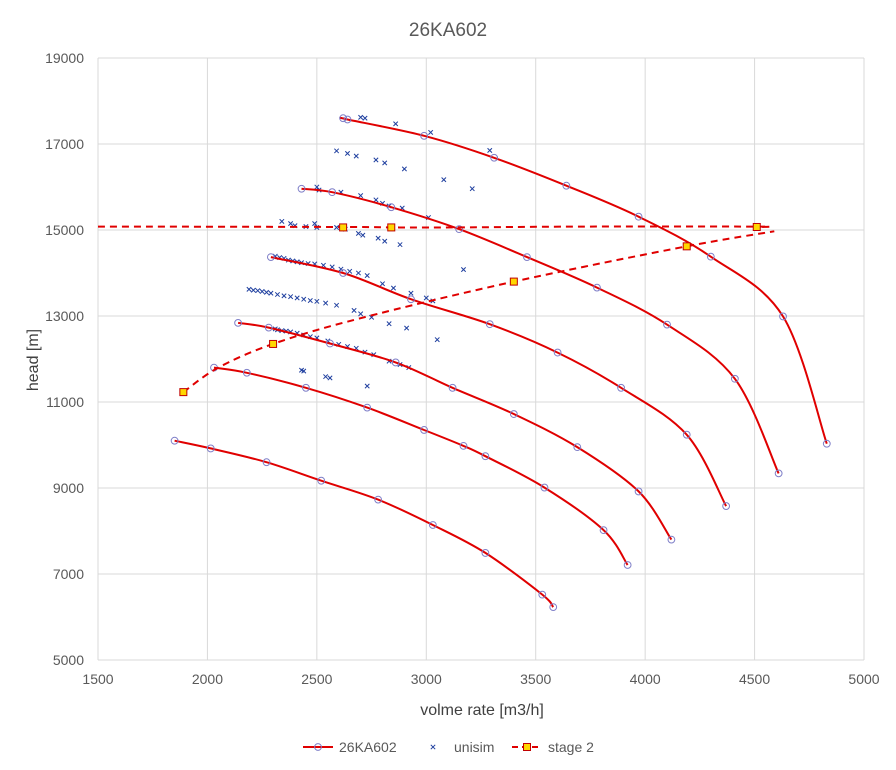  What do you see at coordinates (207, 679) in the screenshot?
I see `x-tick-label: 2000` at bounding box center [207, 679].